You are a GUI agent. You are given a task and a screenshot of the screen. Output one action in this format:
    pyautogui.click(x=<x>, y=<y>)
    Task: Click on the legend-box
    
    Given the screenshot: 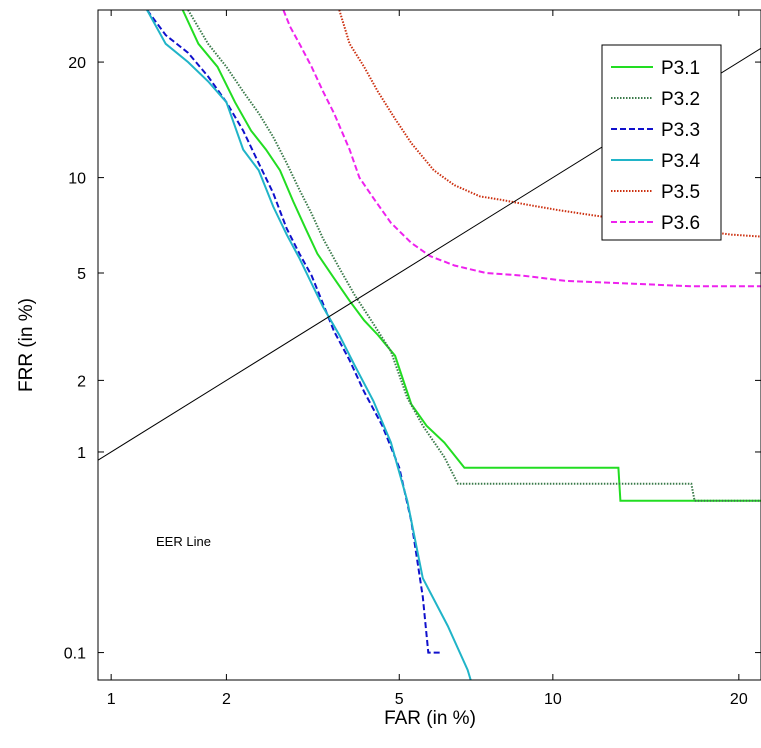 What is the action you would take?
    pyautogui.click(x=661, y=142)
    